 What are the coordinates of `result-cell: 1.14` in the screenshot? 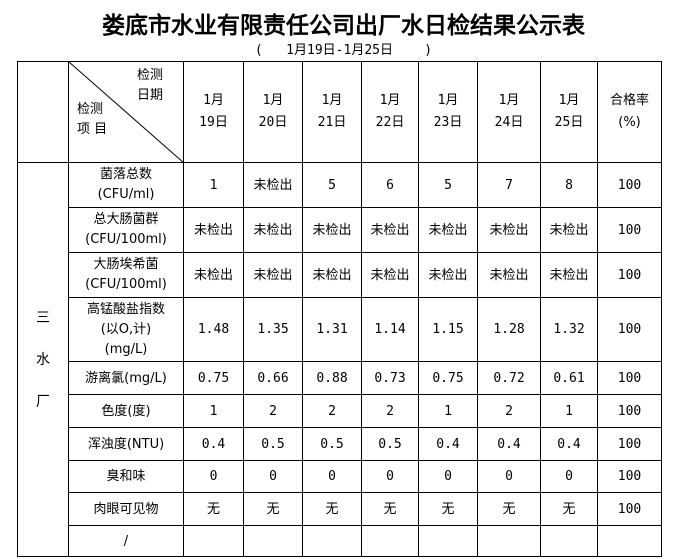 It's located at (390, 329).